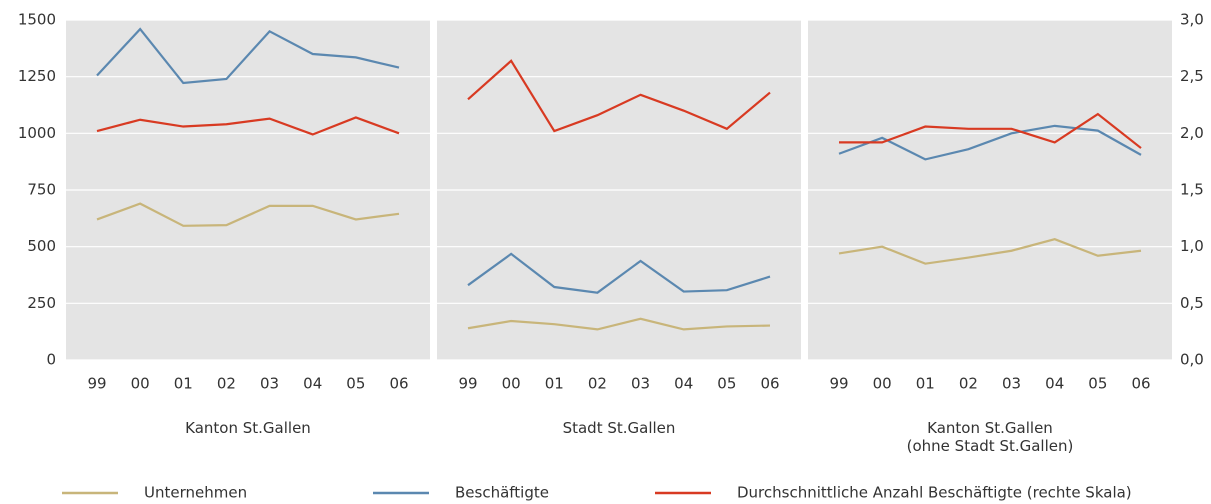 The height and width of the screenshot is (504, 1211). I want to click on legend-label: Unternehmen, so click(195, 493).